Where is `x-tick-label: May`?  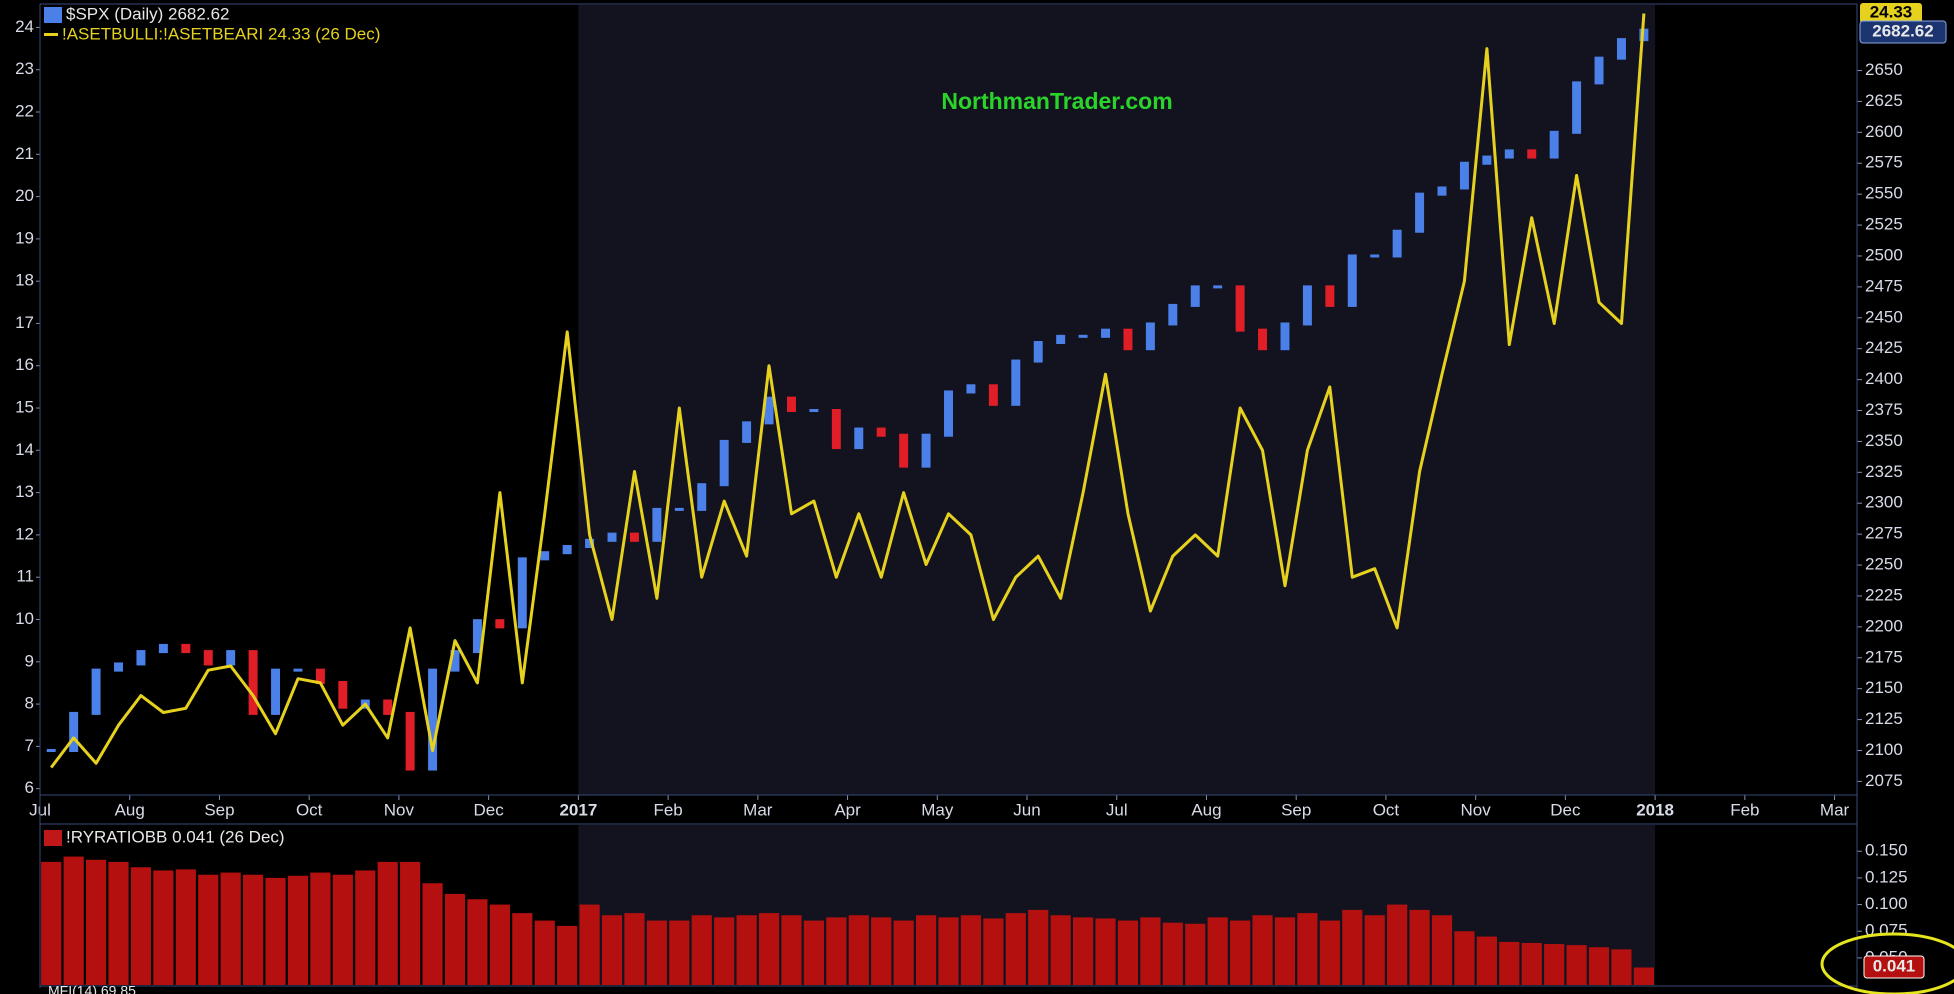
x-tick-label: May is located at coordinates (937, 809).